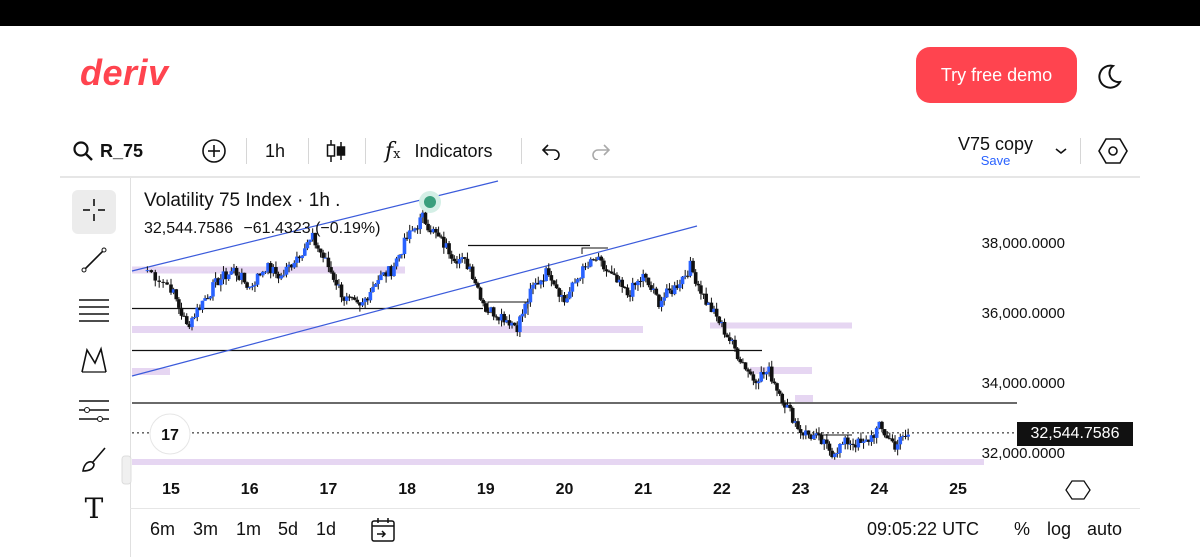 The width and height of the screenshot is (1200, 557). What do you see at coordinates (124, 72) in the screenshot?
I see `deriv-logo: deriv` at bounding box center [124, 72].